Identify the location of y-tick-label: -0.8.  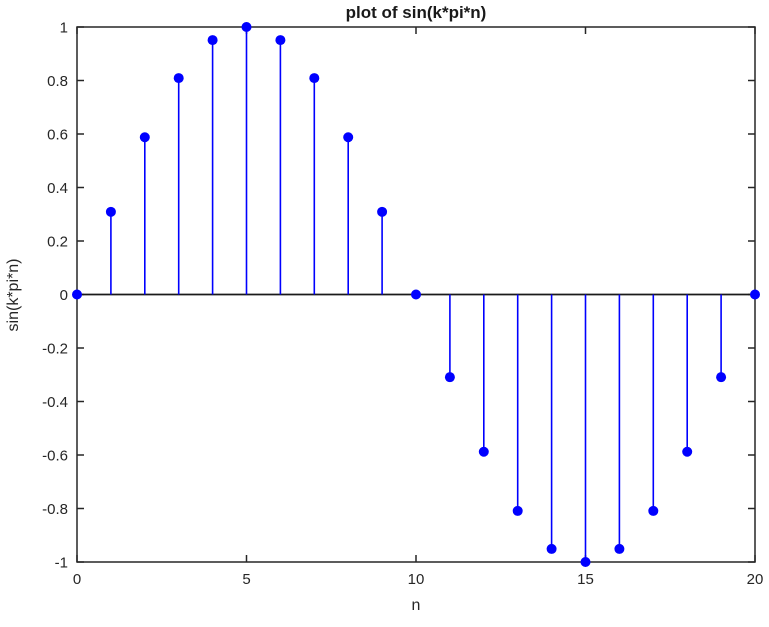
(55, 509).